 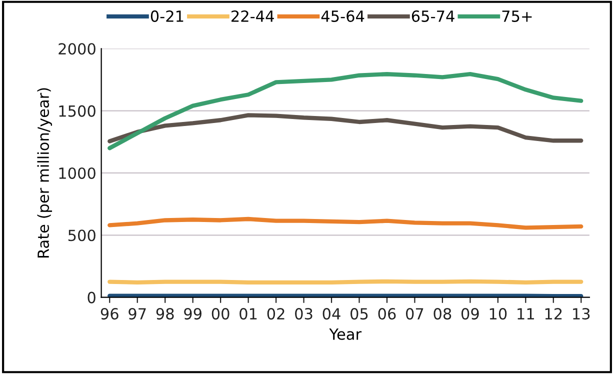 I want to click on x-tick-label: 08, so click(x=443, y=314).